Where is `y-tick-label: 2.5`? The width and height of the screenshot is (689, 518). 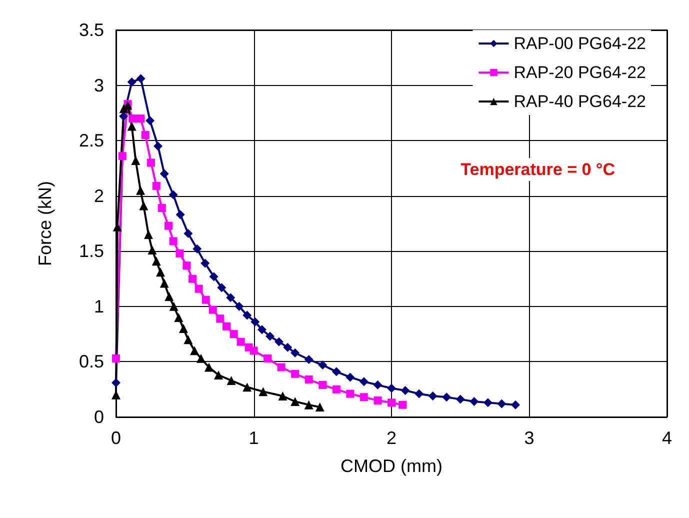
y-tick-label: 2.5 is located at coordinates (91, 140).